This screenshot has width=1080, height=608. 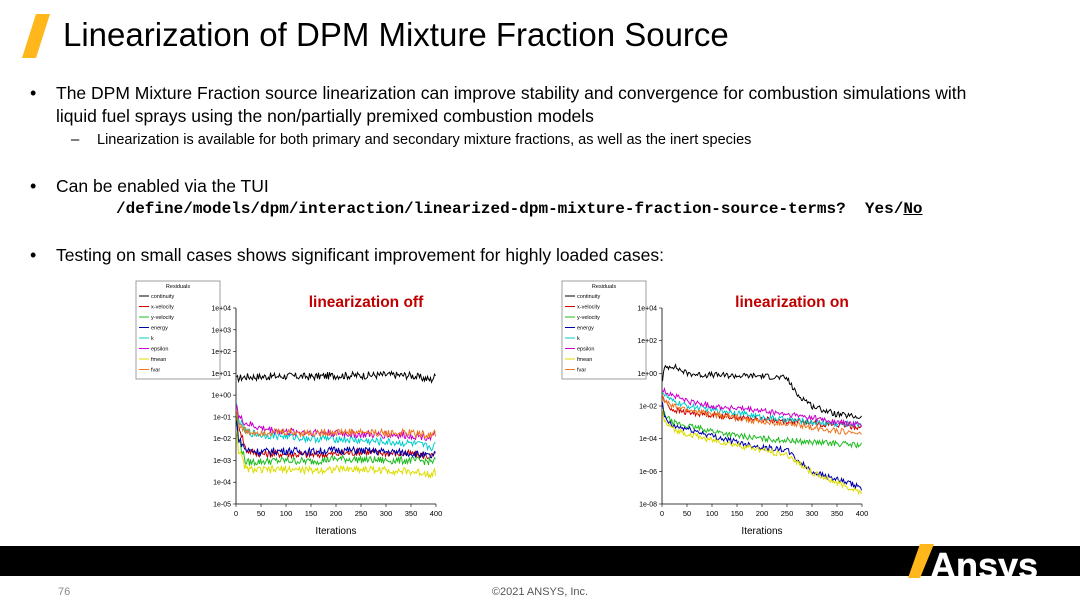 What do you see at coordinates (540, 592) in the screenshot?
I see `copyright: ©2021 ANSYS, Inc.` at bounding box center [540, 592].